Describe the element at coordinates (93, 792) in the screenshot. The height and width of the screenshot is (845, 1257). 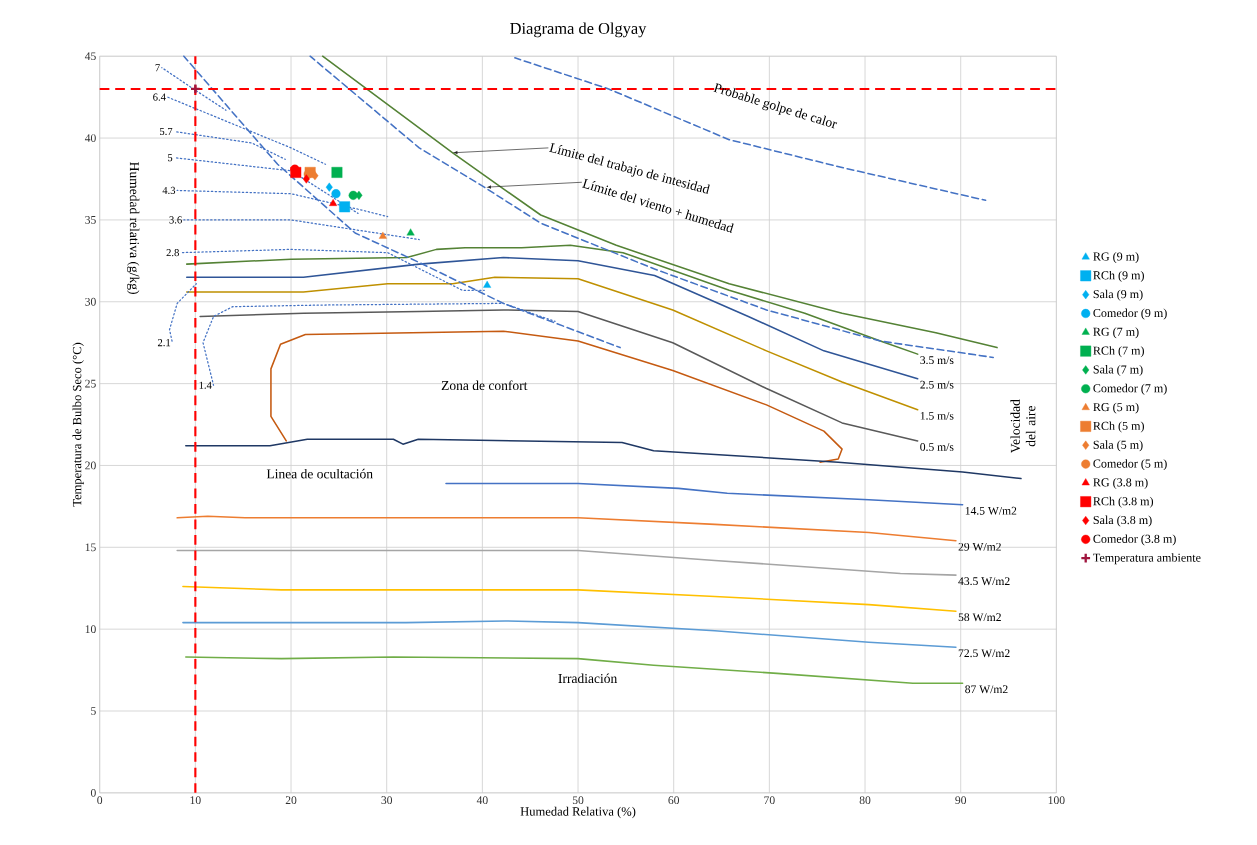
I see `y-tick-label: 0` at that location.